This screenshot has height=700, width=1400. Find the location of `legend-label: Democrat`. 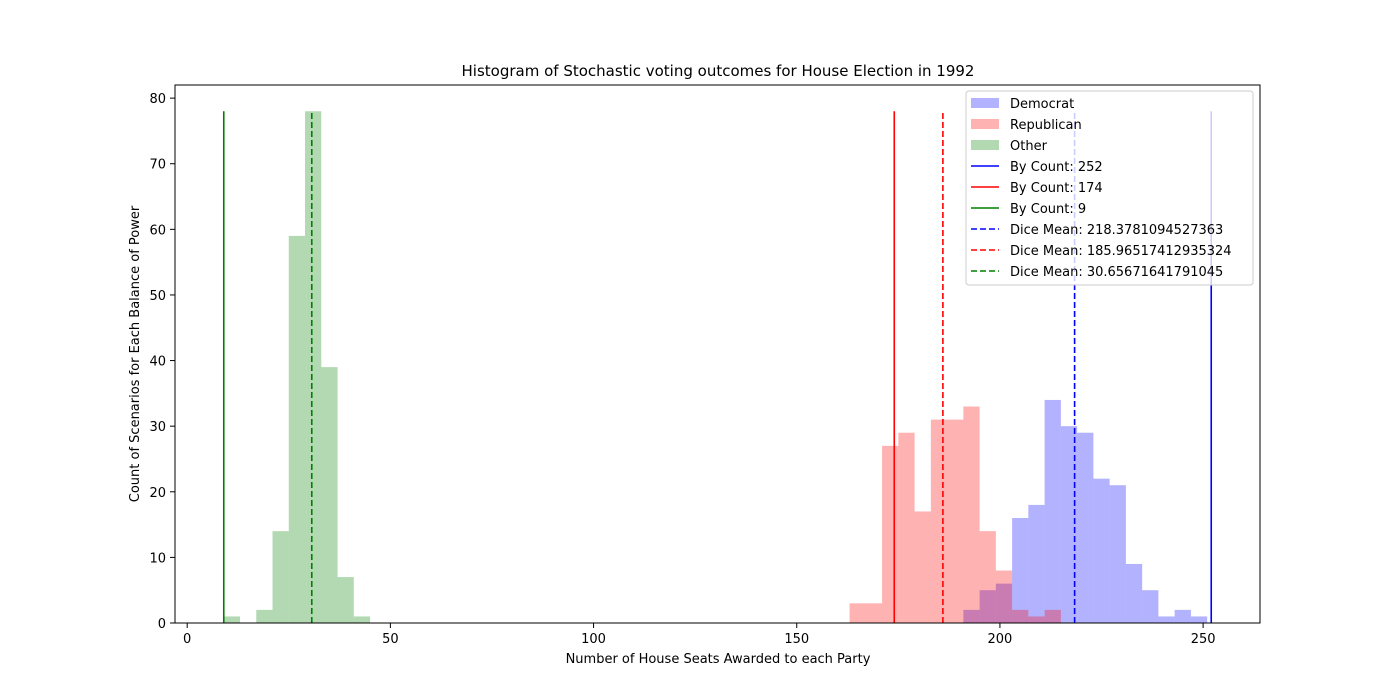

legend-label: Democrat is located at coordinates (1042, 104).